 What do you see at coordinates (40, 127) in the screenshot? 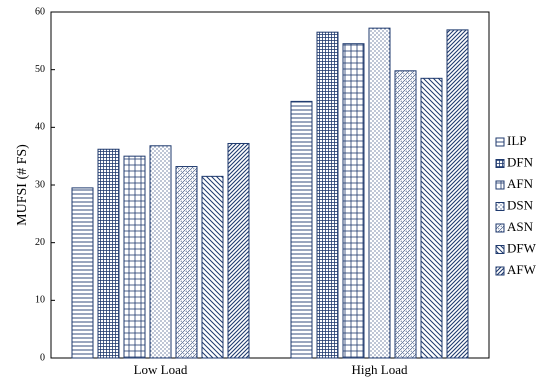
I see `y-tick-label: 40` at bounding box center [40, 127].